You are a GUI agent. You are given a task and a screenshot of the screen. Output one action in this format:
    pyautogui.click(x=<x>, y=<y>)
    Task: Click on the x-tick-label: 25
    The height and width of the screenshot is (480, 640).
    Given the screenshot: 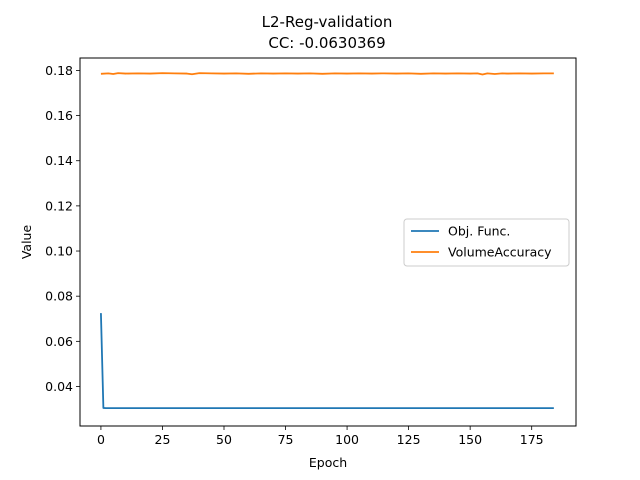 What is the action you would take?
    pyautogui.click(x=163, y=439)
    